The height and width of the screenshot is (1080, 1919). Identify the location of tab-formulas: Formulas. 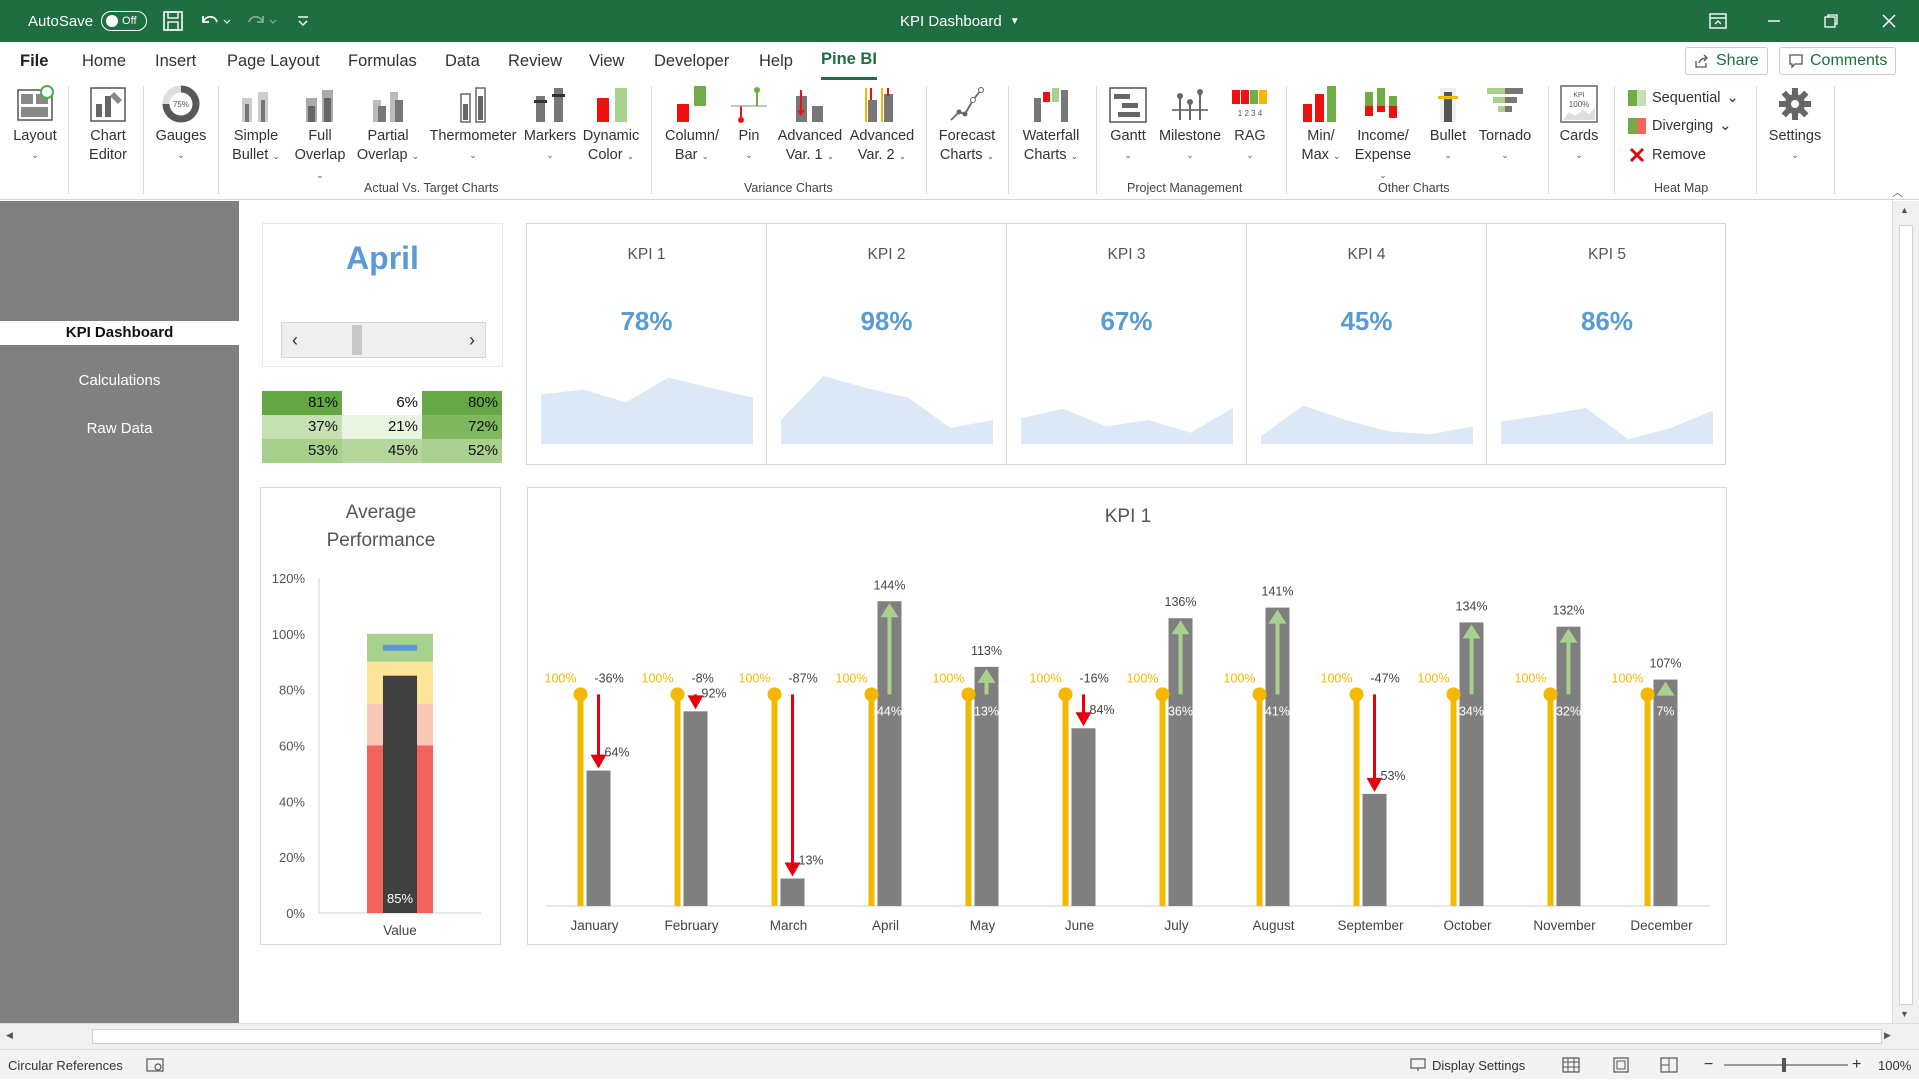
(382, 60).